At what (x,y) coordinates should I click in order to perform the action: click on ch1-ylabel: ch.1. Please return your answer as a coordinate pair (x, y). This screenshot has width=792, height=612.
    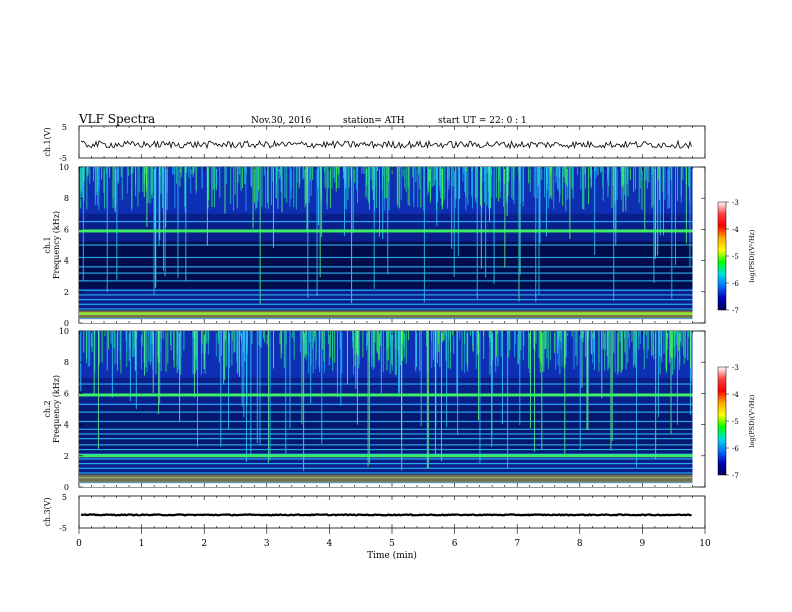
    Looking at the image, I should click on (47, 244).